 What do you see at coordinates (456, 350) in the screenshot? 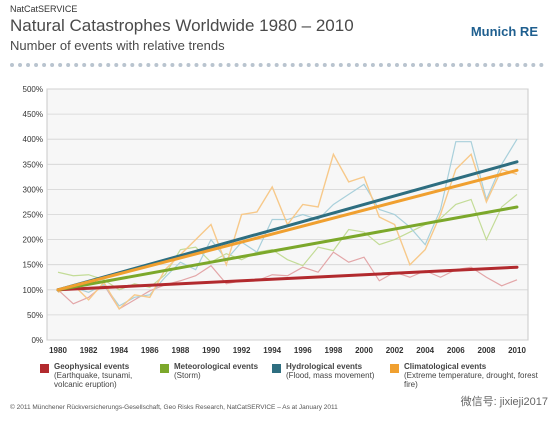
I see `x-tick-label: 2006` at bounding box center [456, 350].